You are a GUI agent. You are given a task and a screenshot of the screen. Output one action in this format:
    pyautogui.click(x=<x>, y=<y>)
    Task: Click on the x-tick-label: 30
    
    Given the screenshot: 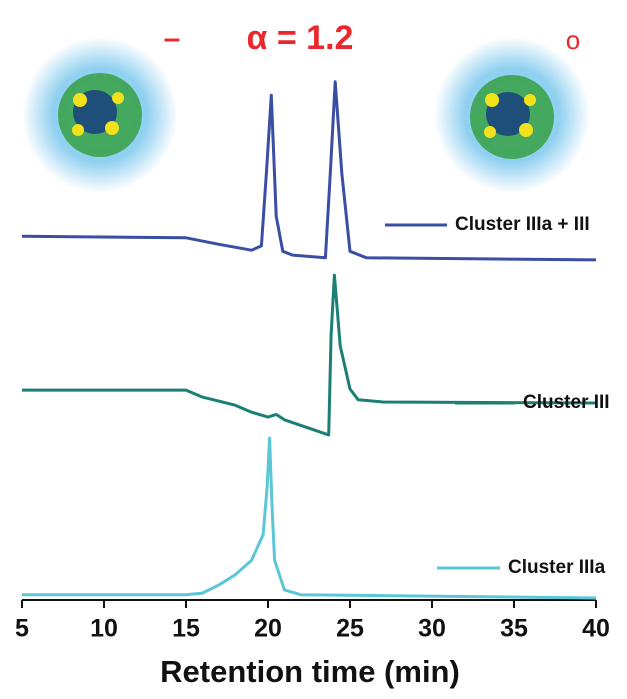 What is the action you would take?
    pyautogui.click(x=432, y=629)
    